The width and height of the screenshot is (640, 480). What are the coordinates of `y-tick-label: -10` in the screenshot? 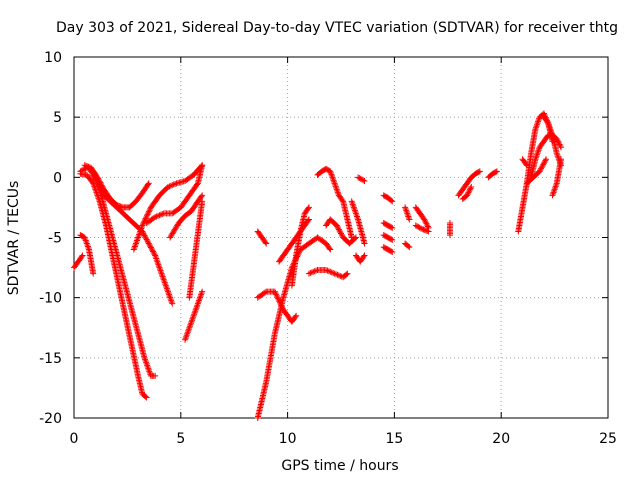 It's located at (50, 299).